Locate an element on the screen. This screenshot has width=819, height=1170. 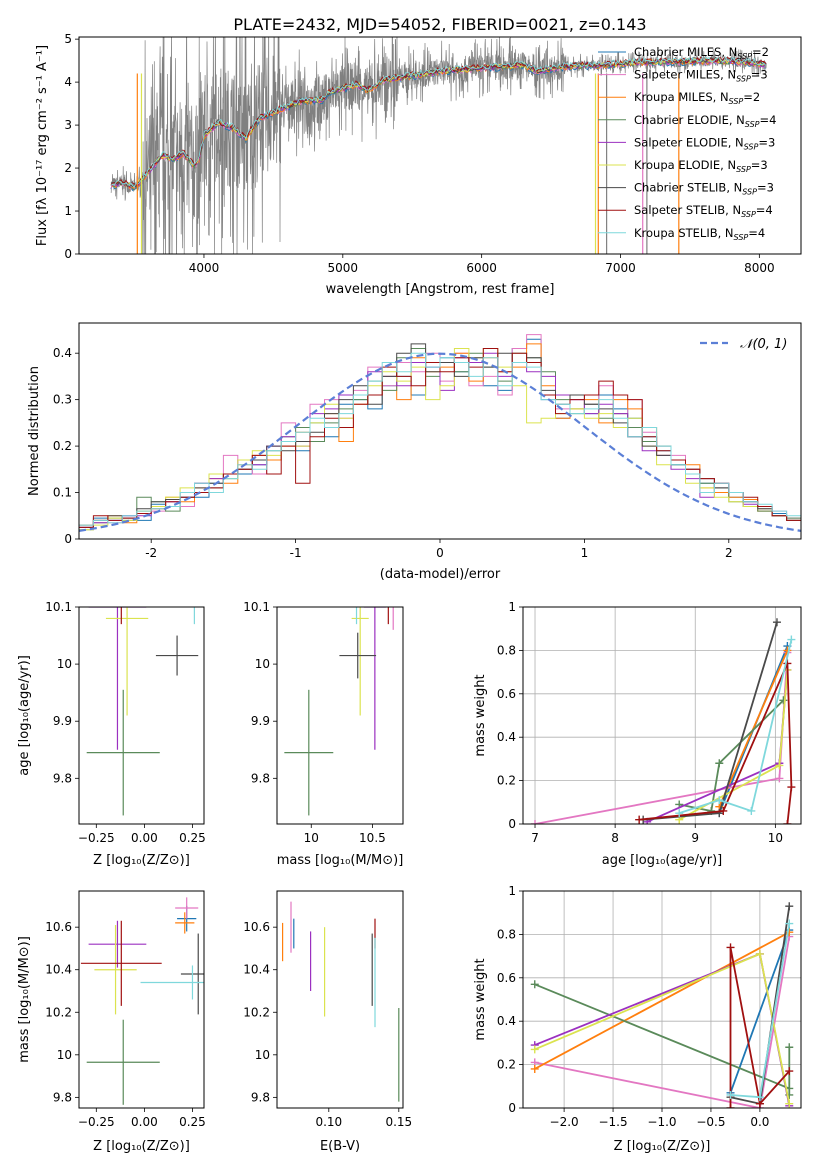
legend-label-main: Chabrier STELIB, N is located at coordinates (688, 188).